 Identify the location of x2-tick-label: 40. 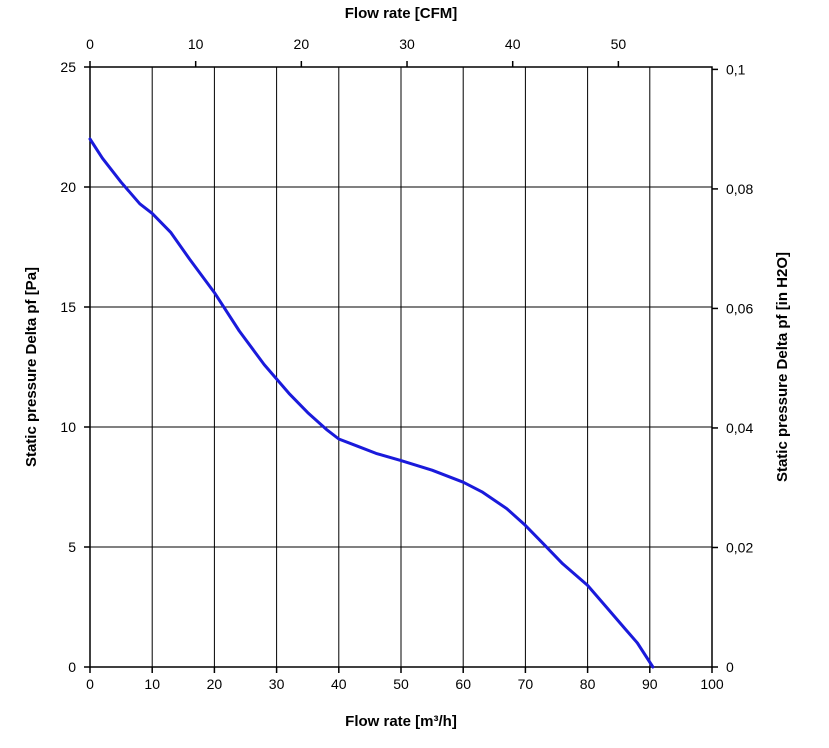
(513, 44).